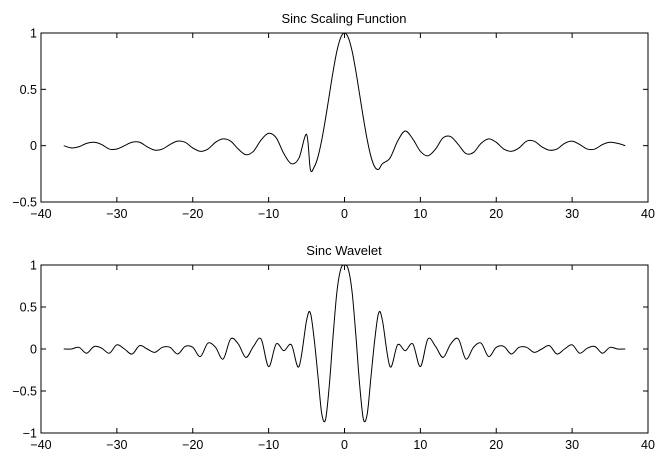  I want to click on y-tick-label: −1, so click(30, 434).